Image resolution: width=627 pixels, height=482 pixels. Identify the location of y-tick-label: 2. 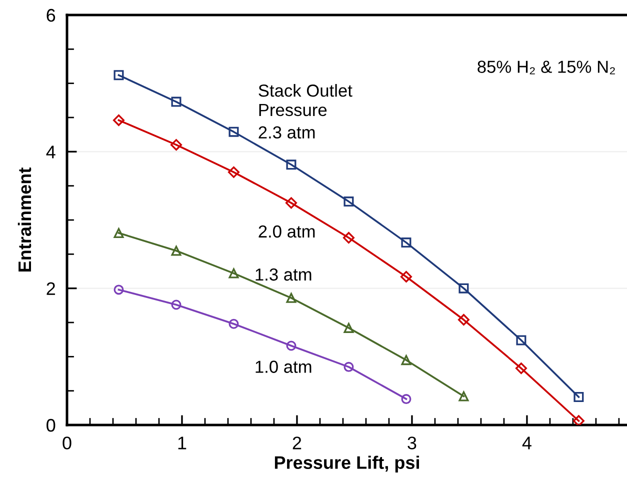
(50, 288).